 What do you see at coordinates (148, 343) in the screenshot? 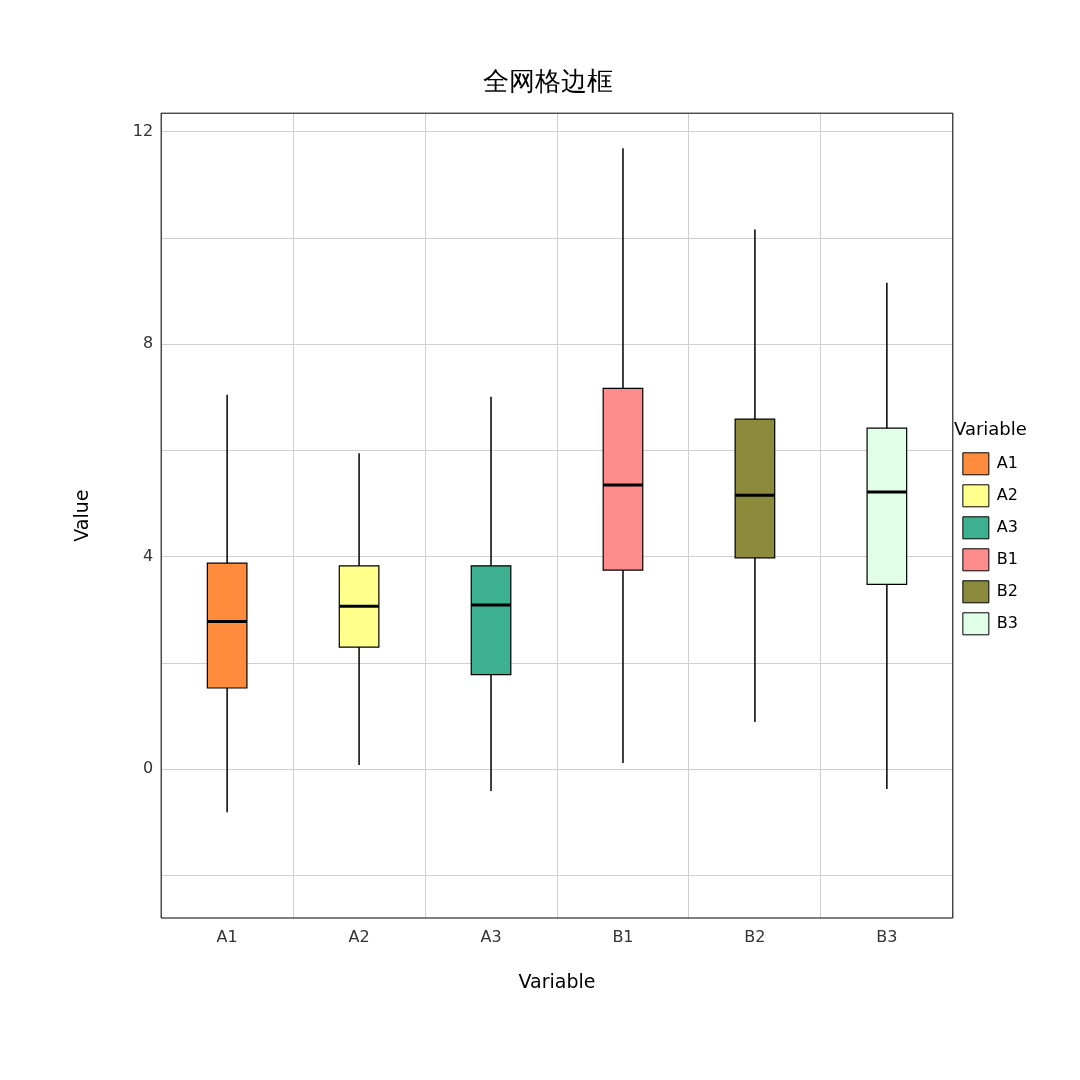
I see `y-tick-label: 8` at bounding box center [148, 343].